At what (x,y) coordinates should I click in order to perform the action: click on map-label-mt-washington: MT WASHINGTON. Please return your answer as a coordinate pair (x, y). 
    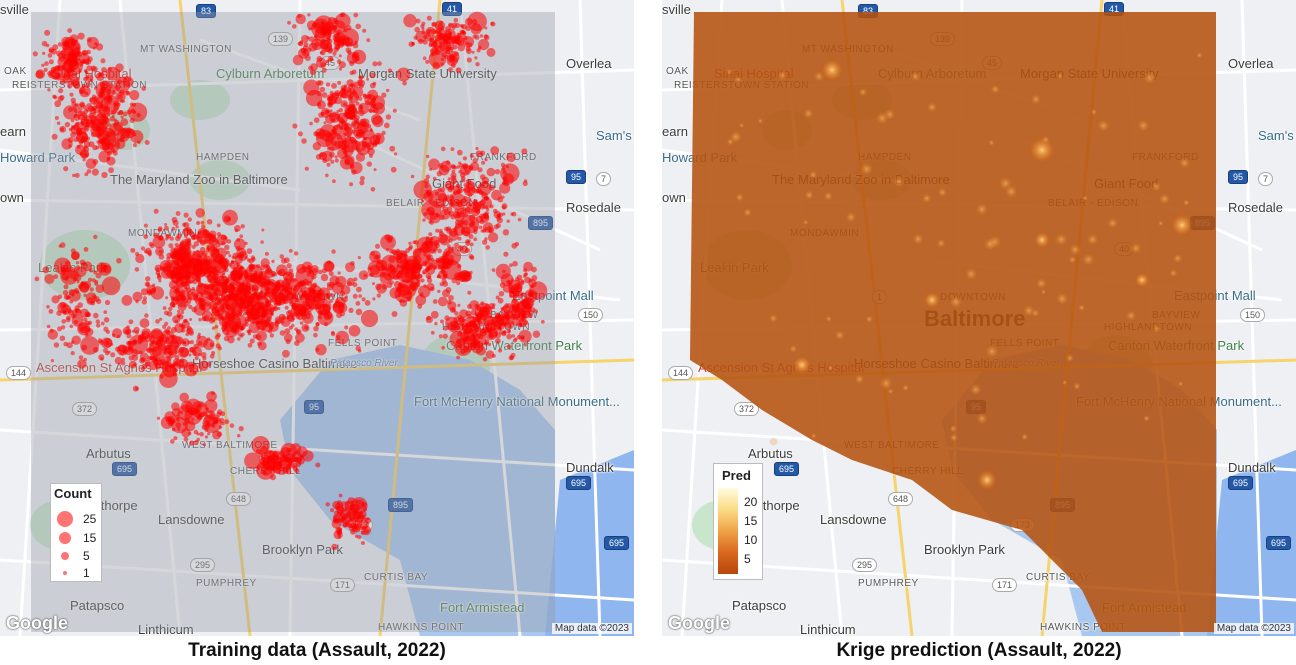
    Looking at the image, I should click on (186, 49).